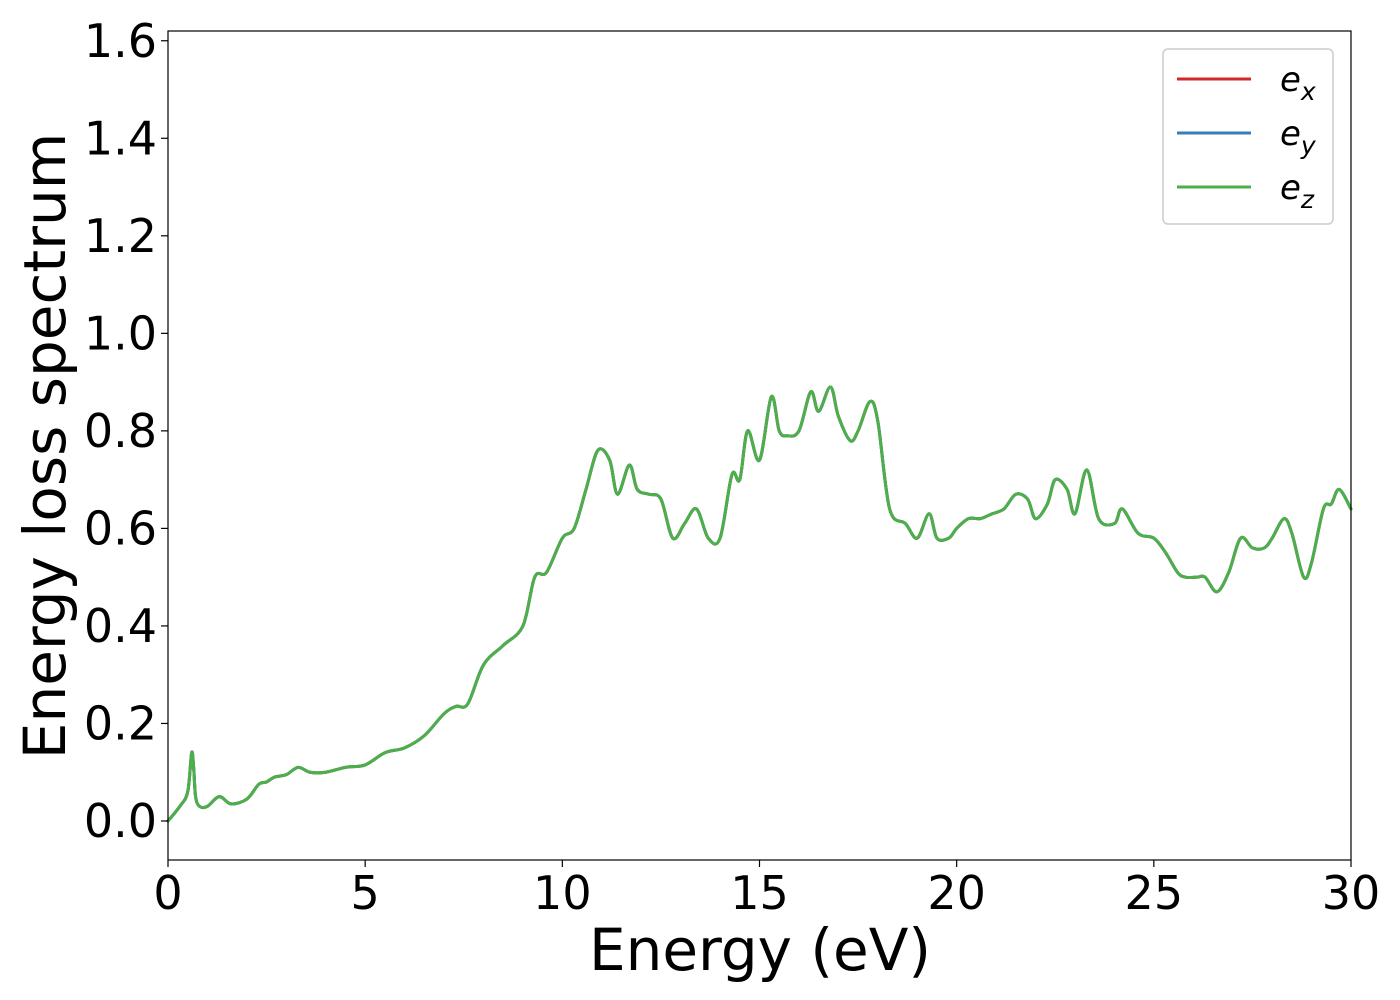 This screenshot has height=1000, width=1400. I want to click on x-tick-label: 15, so click(759, 893).